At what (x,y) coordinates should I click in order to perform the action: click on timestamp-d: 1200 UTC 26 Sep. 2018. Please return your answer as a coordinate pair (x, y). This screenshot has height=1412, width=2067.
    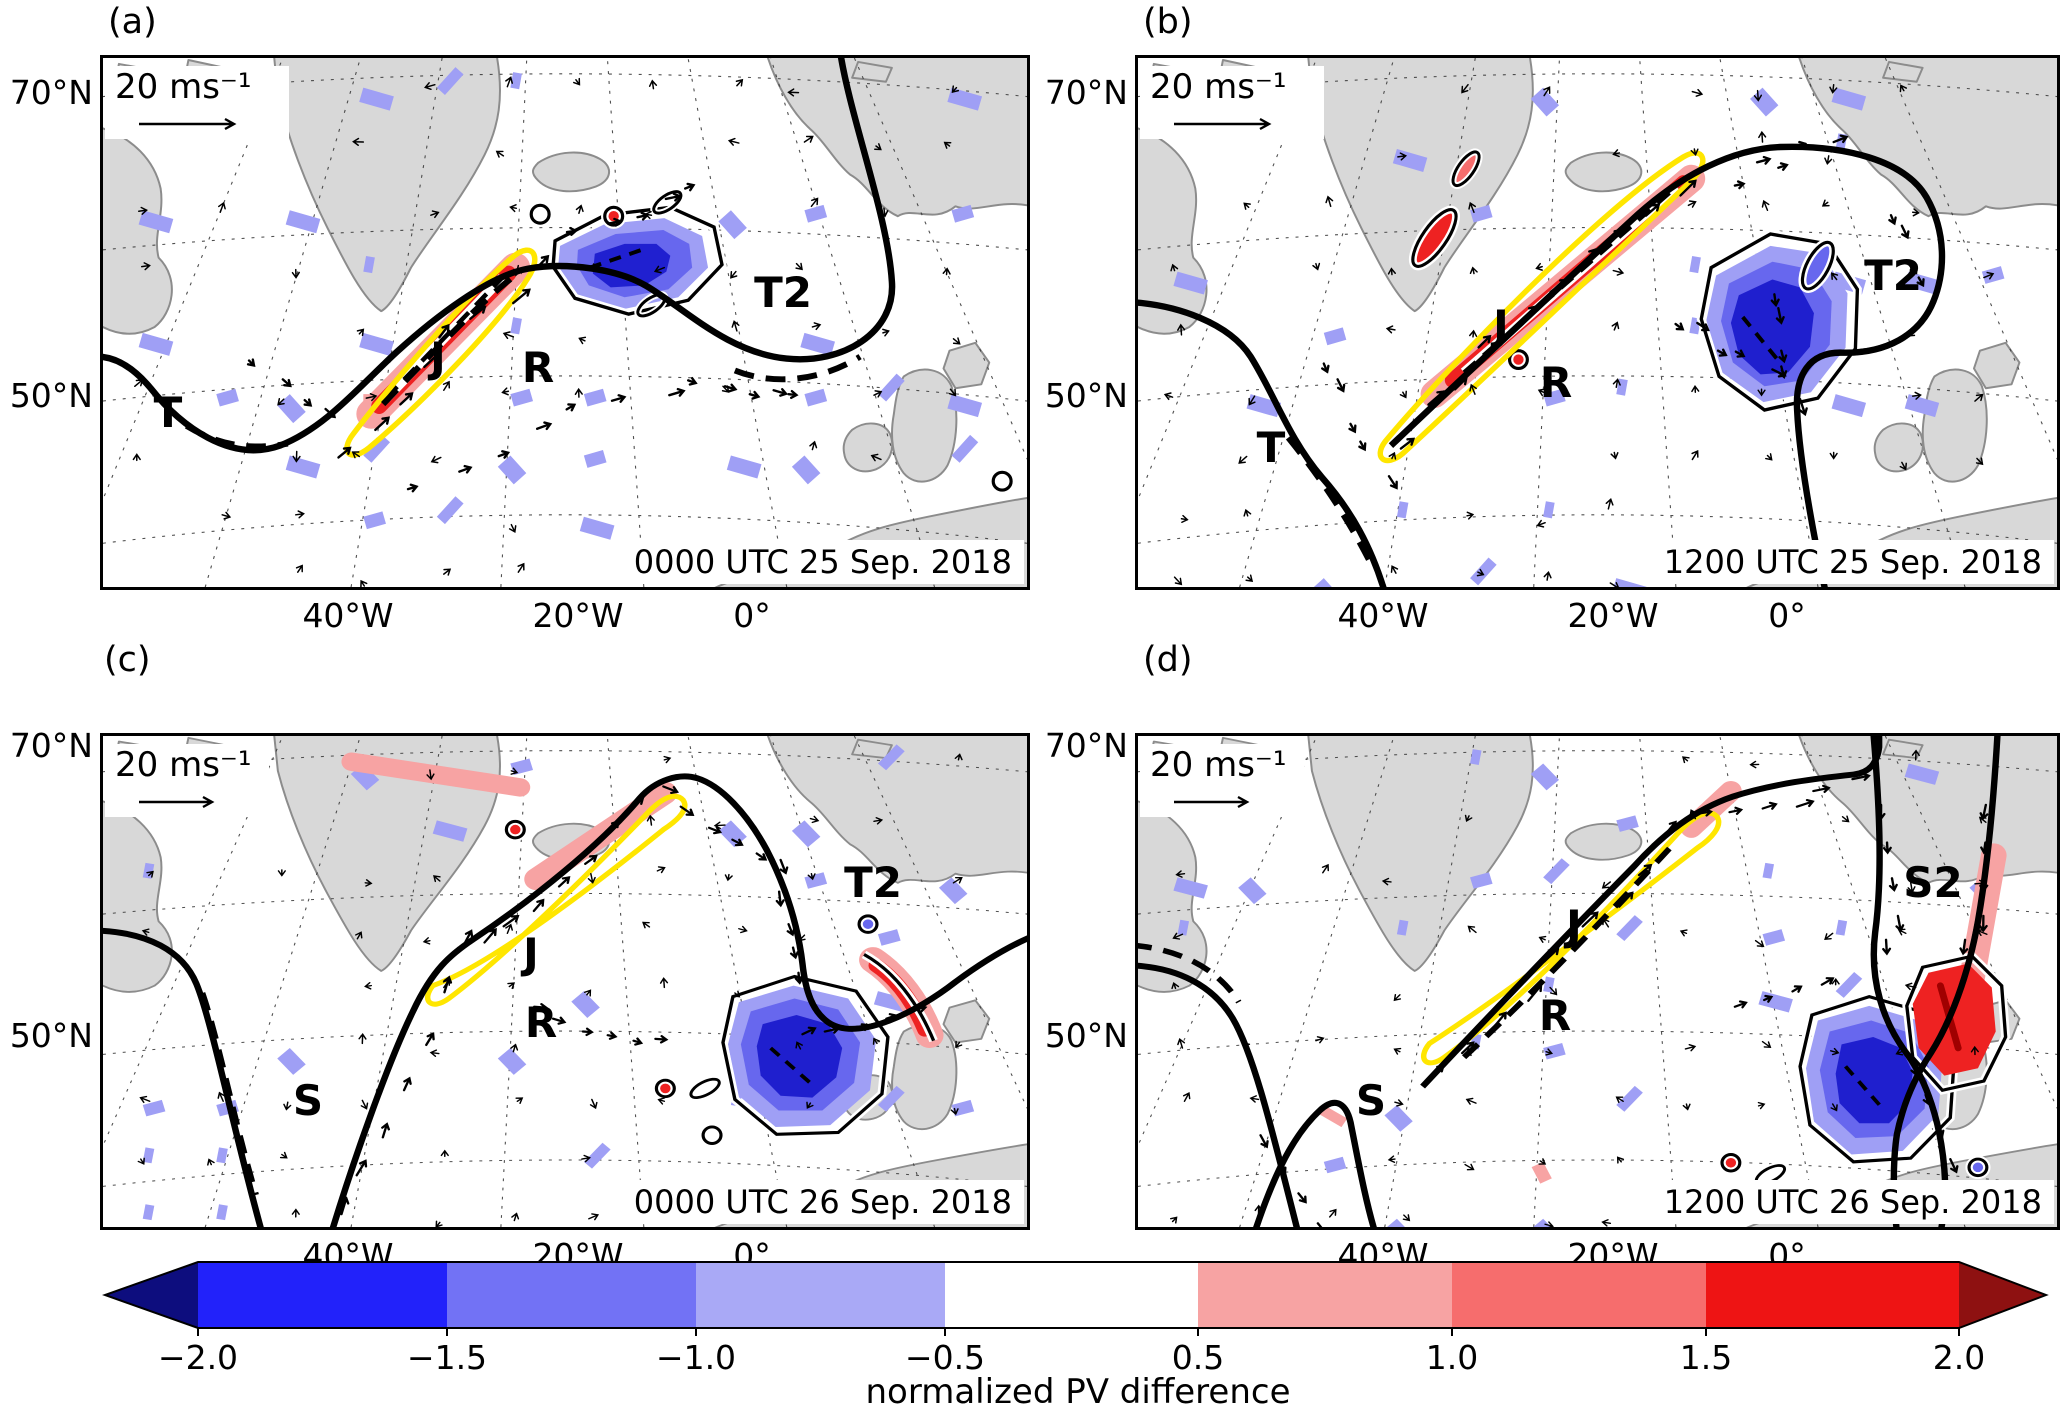
    Looking at the image, I should click on (1852, 1202).